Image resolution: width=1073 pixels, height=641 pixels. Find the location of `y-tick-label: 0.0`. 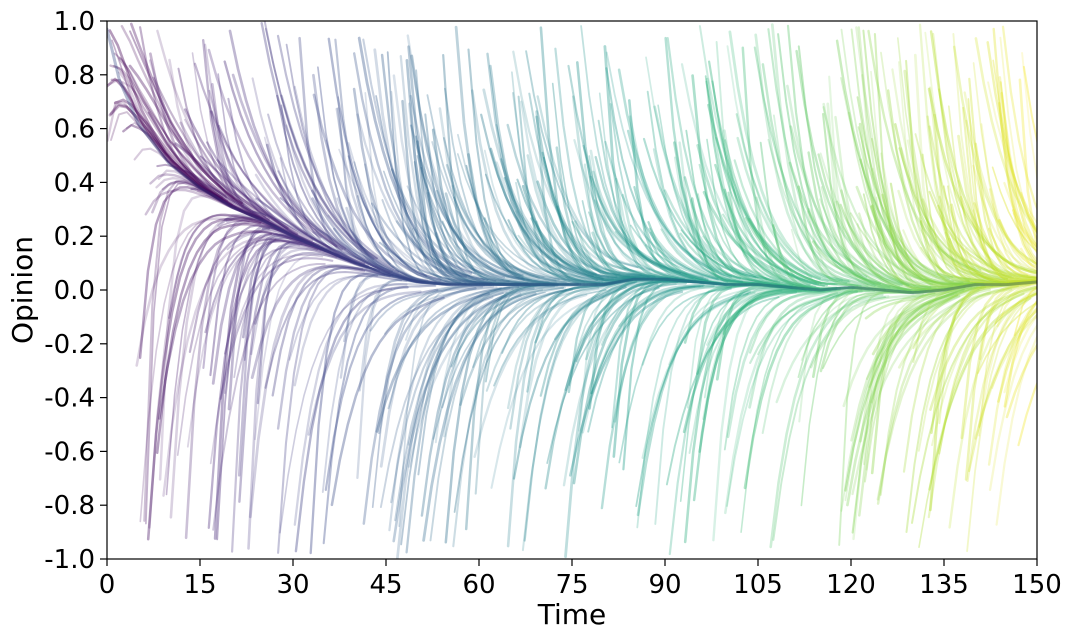

y-tick-label: 0.0 is located at coordinates (74, 291).